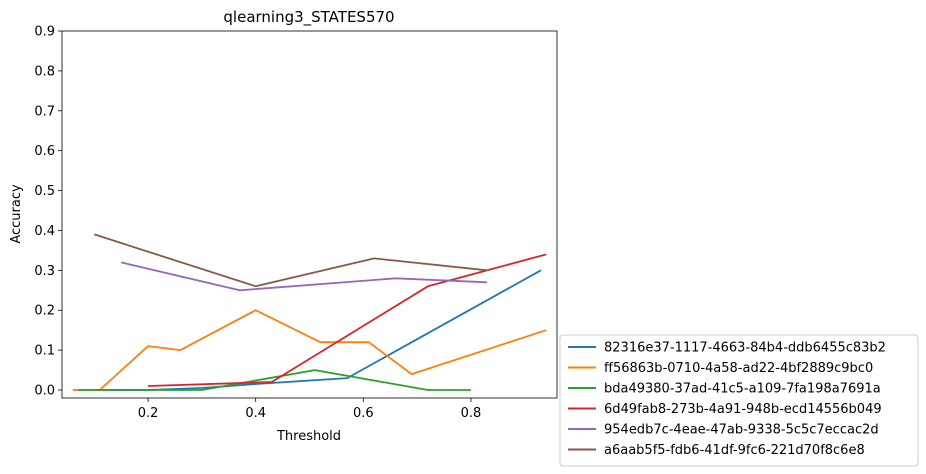 The height and width of the screenshot is (474, 926). Describe the element at coordinates (16, 214) in the screenshot. I see `y-axis-label: Accuracy` at that location.